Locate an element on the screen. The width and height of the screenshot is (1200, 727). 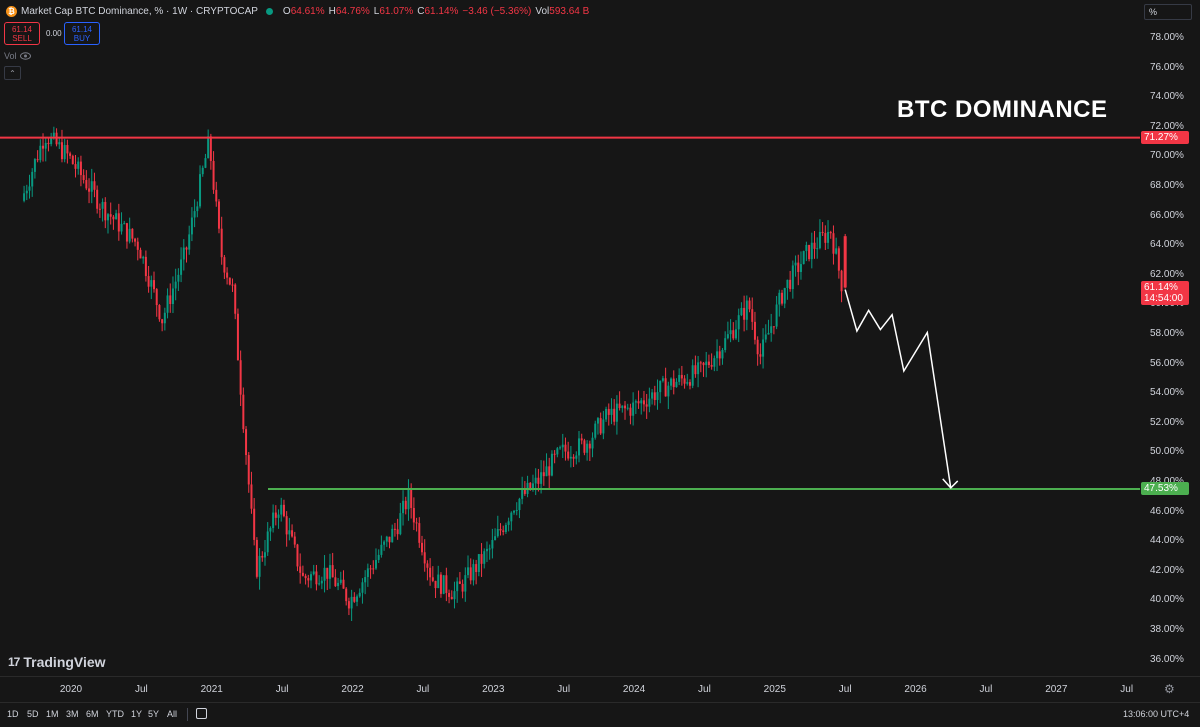
price-tick-label: 56.00% is located at coordinates (1167, 363).